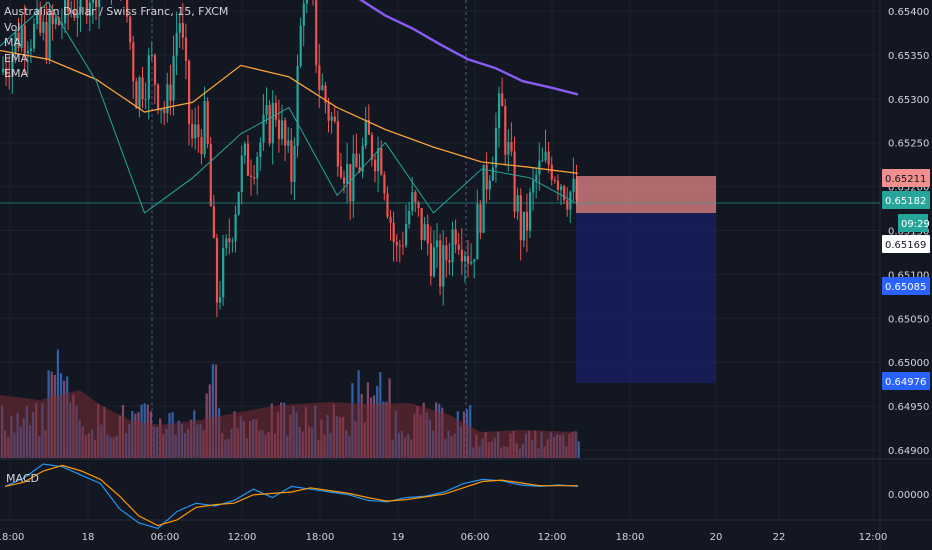 The image size is (932, 550). I want to click on stop-loss-zone, so click(646, 194).